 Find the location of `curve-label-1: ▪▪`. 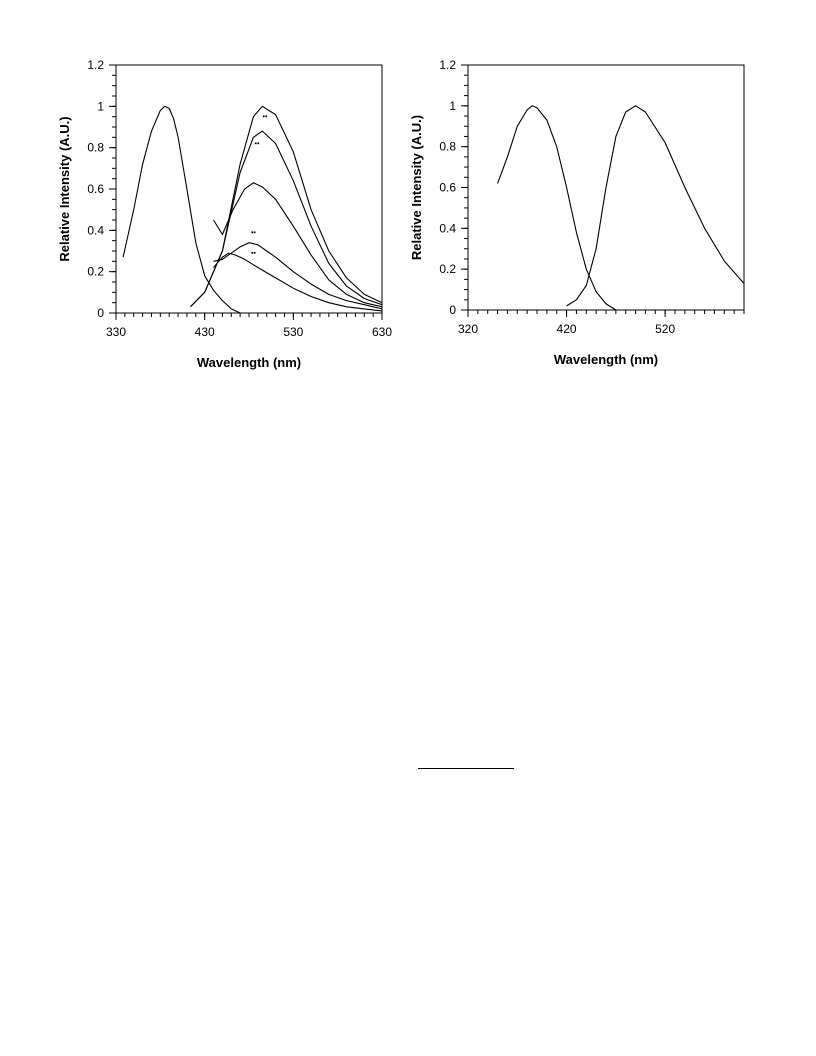

curve-label-1: ▪▪ is located at coordinates (264, 117).